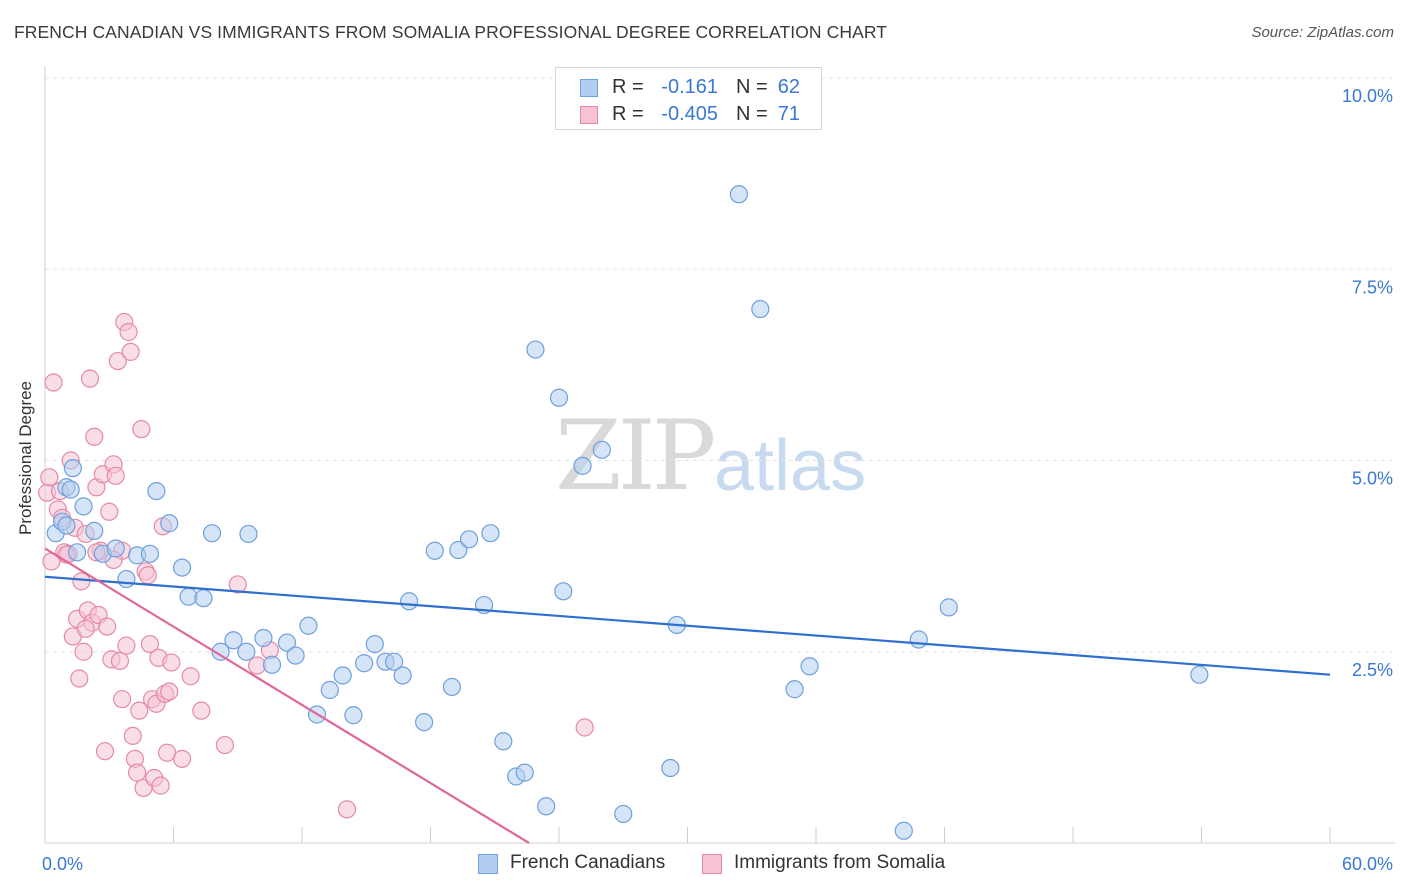  What do you see at coordinates (712, 864) in the screenshot?
I see `pink-square-icon` at bounding box center [712, 864].